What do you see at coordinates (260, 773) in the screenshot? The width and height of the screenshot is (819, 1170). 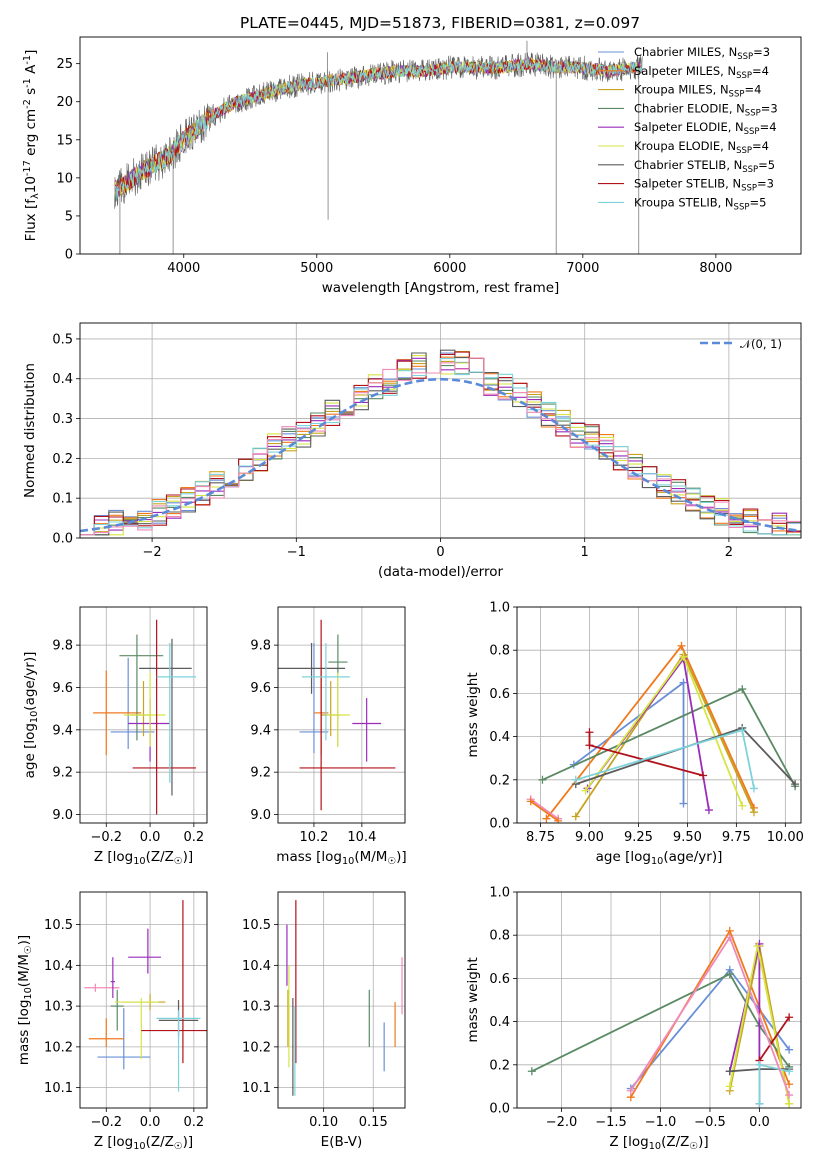 I see `y-tick-label: 9.2` at bounding box center [260, 773].